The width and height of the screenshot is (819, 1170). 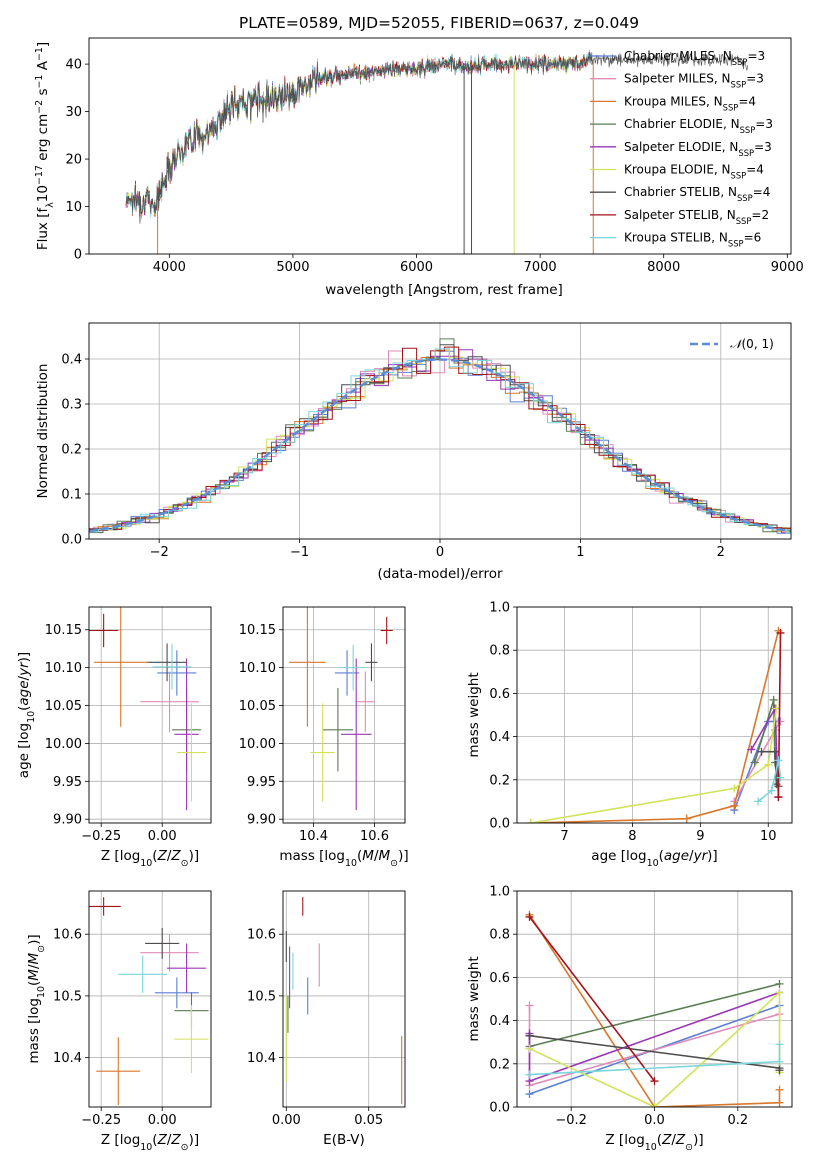 What do you see at coordinates (368, 1120) in the screenshot?
I see `x-tick-label: 0.05` at bounding box center [368, 1120].